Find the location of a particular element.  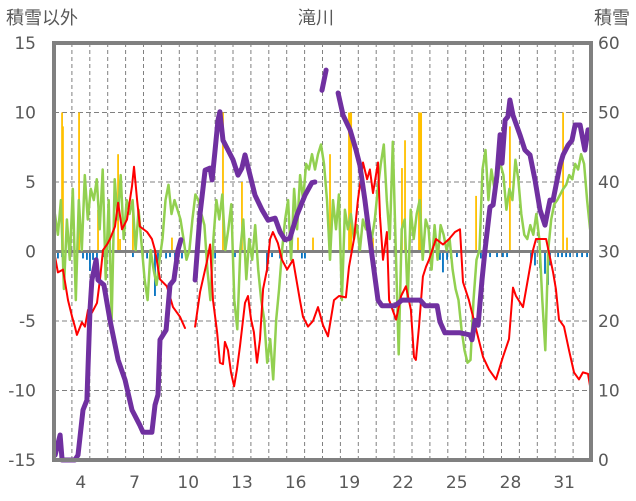

y-right-tick-label: 30 is located at coordinates (609, 253).